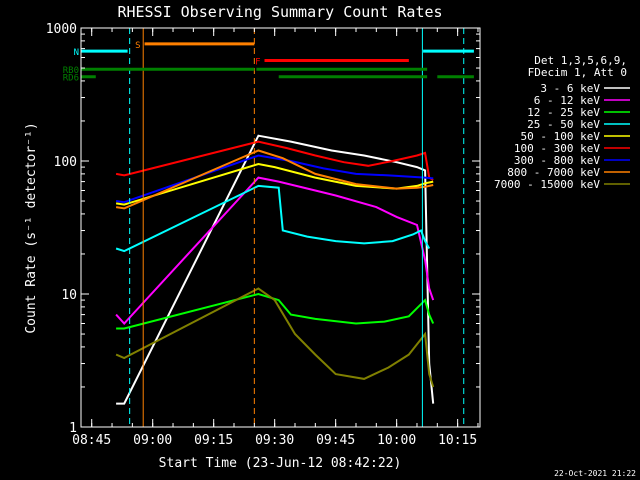 Image resolution: width=640 pixels, height=480 pixels. I want to click on legend-label-50-100-kev: 50 - 100 keV, so click(561, 136).